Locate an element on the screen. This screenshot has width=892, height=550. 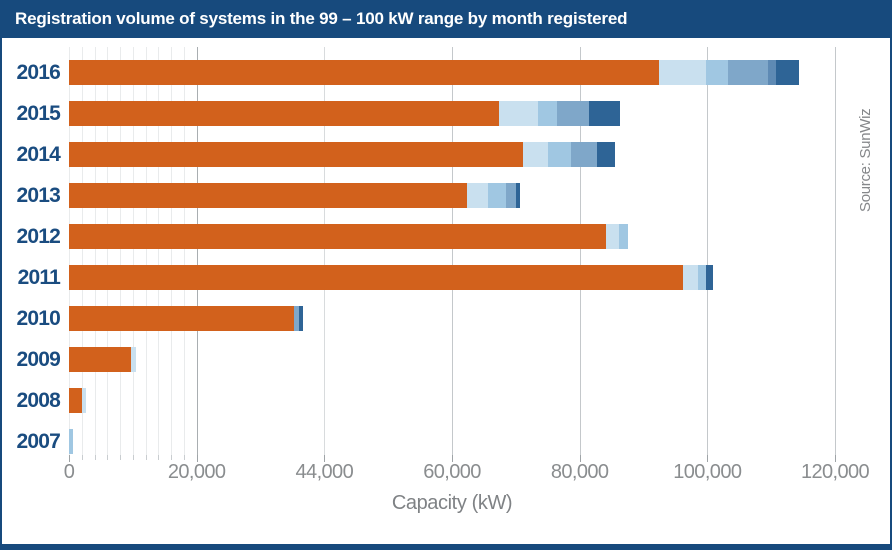
x-tick-label: 120,000 is located at coordinates (835, 472).